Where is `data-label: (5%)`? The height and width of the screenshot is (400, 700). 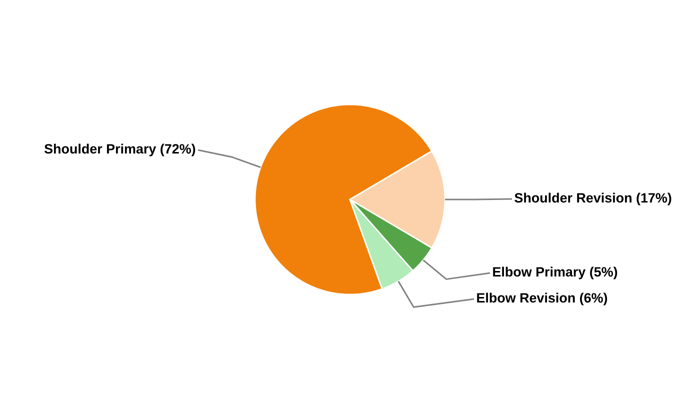 data-label: (5%) is located at coordinates (604, 273).